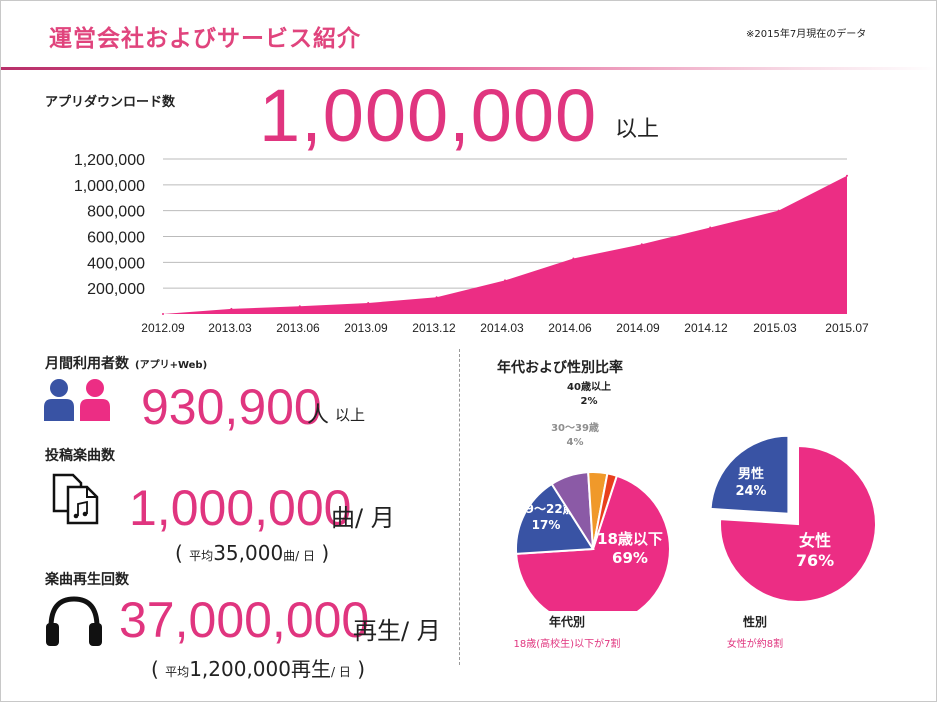 This screenshot has width=937, height=702. Describe the element at coordinates (163, 328) in the screenshot. I see `x-tick-label: 2012.09` at that location.